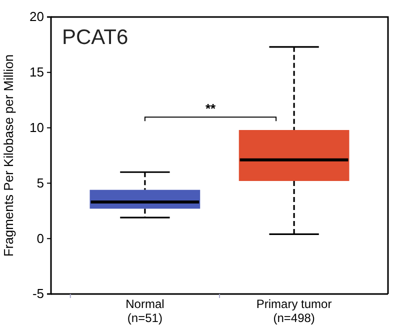  I want to click on y-tick-label: 20, so click(37, 16).